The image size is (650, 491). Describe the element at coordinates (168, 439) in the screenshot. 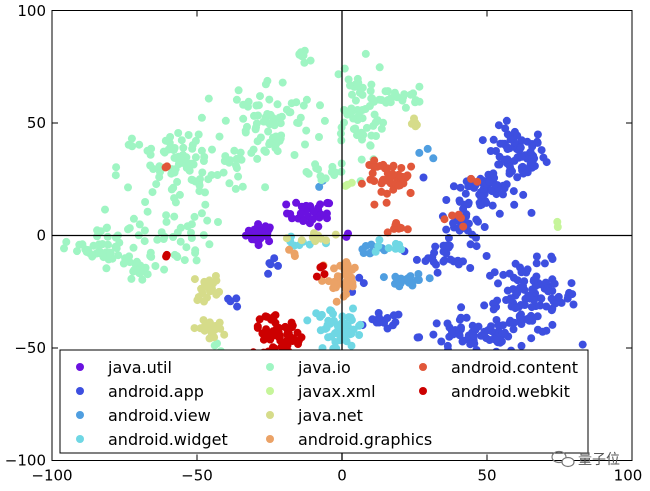

I see `legend-label: android.widget` at that location.